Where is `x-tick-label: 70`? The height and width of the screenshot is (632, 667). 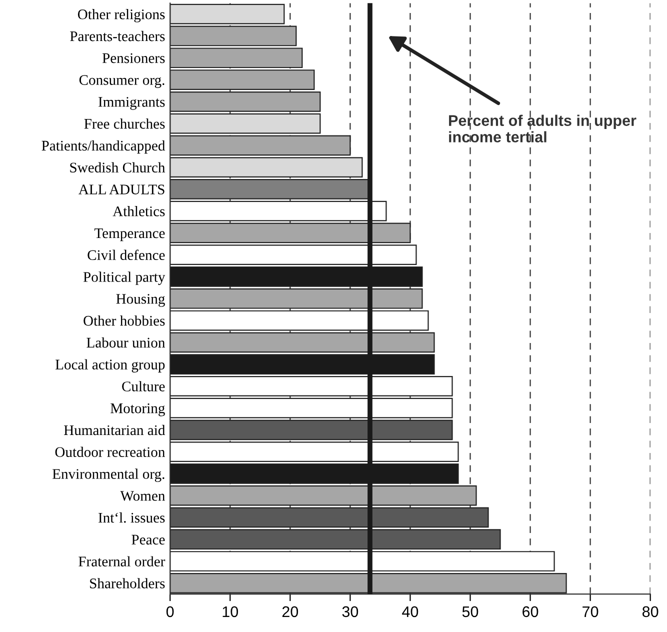 x-tick-label: 70 is located at coordinates (590, 612).